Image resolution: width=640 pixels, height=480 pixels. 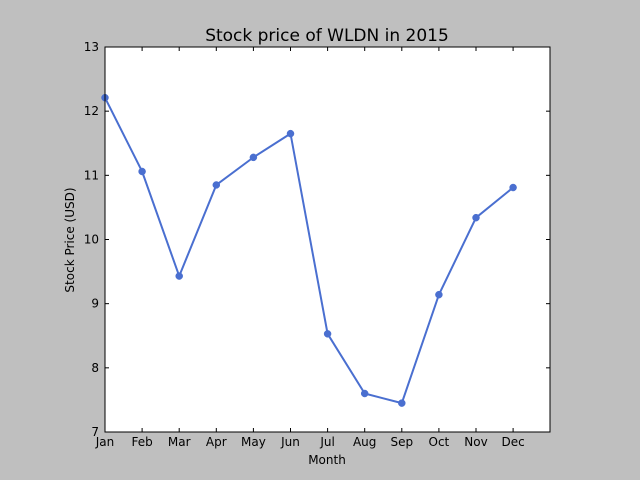 I want to click on y-tick-label: 11, so click(x=91, y=175).